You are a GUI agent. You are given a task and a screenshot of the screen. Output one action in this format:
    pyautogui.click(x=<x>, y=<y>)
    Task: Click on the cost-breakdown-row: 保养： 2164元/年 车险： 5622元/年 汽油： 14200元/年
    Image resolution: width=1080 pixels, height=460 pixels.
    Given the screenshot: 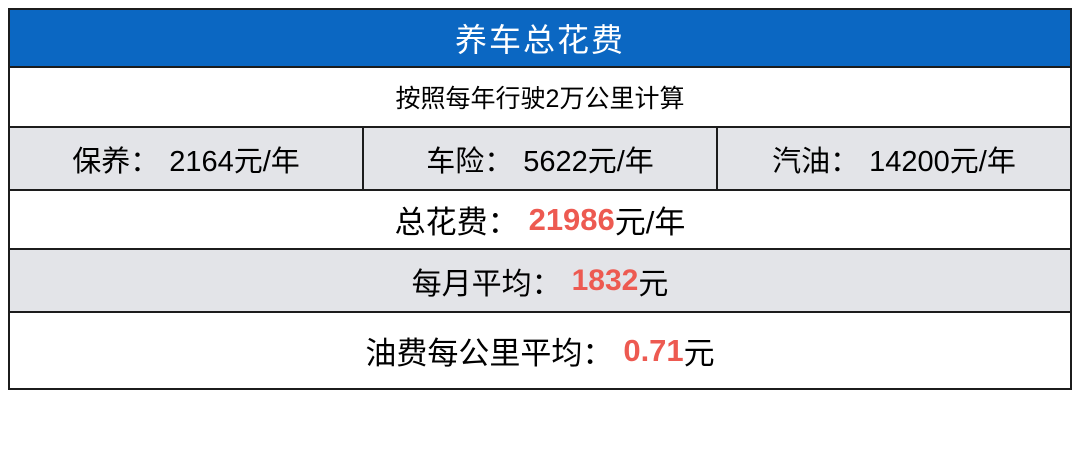 What is the action you would take?
    pyautogui.click(x=540, y=157)
    